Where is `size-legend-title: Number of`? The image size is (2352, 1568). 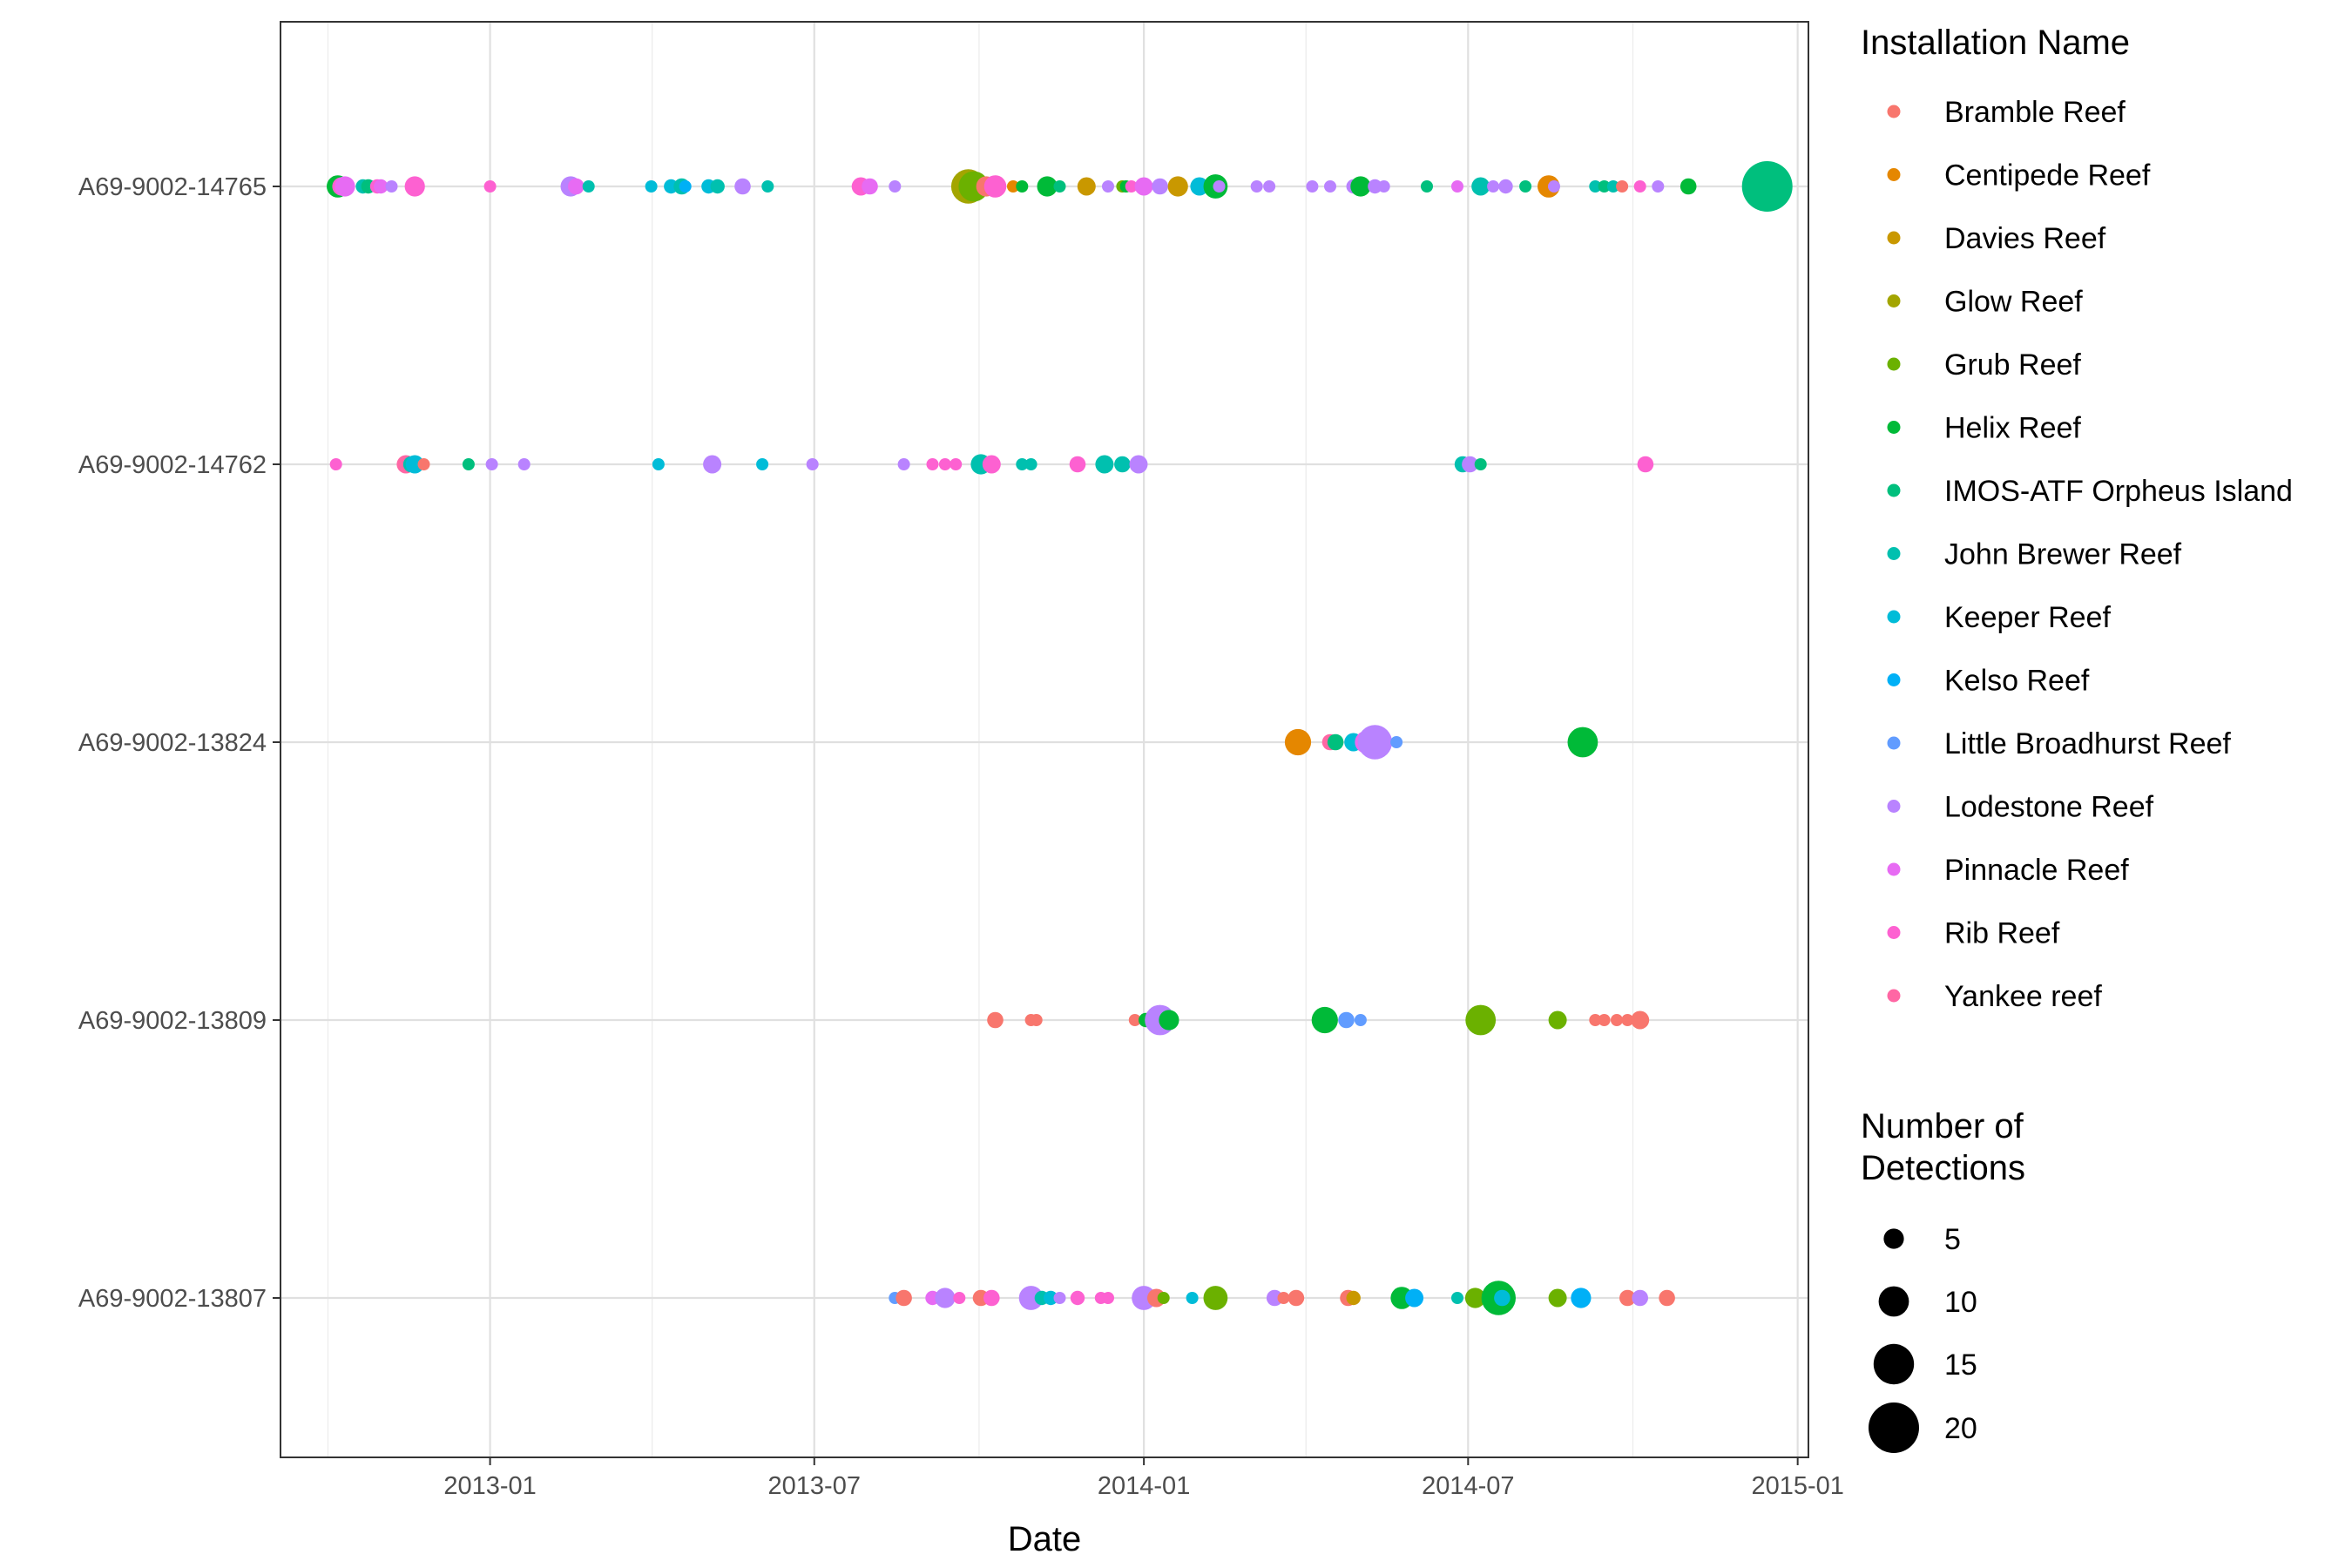 size-legend-title: Number of is located at coordinates (1943, 1126).